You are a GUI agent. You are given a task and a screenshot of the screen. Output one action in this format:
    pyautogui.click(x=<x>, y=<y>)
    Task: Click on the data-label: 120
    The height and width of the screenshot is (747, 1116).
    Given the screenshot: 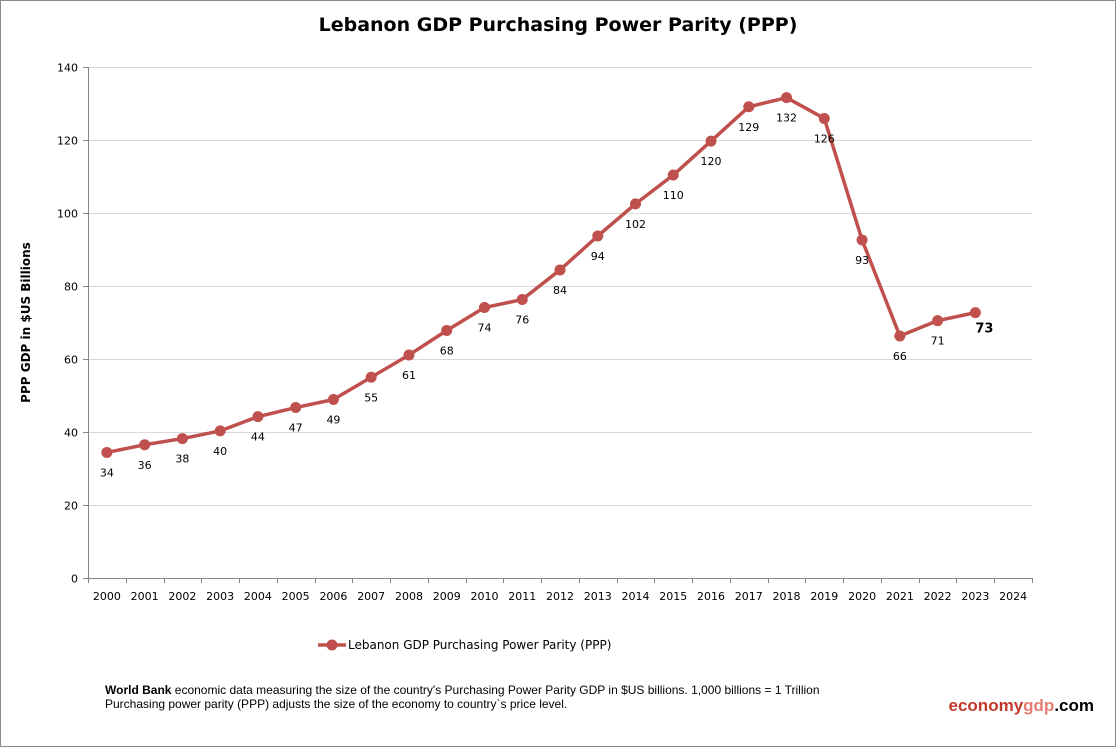 What is the action you would take?
    pyautogui.click(x=711, y=161)
    